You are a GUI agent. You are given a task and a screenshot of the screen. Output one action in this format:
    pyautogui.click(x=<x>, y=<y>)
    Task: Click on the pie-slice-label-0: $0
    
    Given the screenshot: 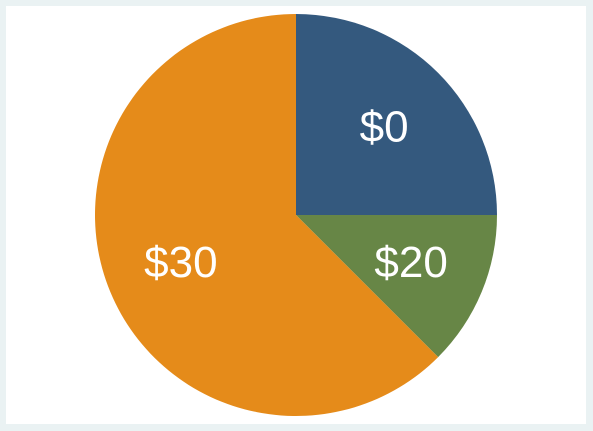 What is the action you would take?
    pyautogui.click(x=384, y=126)
    